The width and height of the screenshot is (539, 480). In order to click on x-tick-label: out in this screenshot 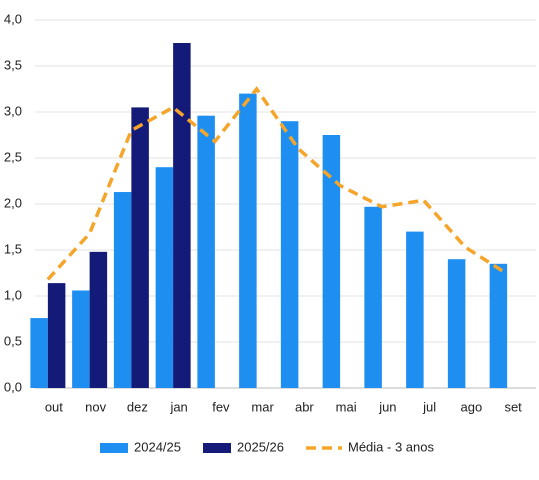, I will do `click(54, 406)`.